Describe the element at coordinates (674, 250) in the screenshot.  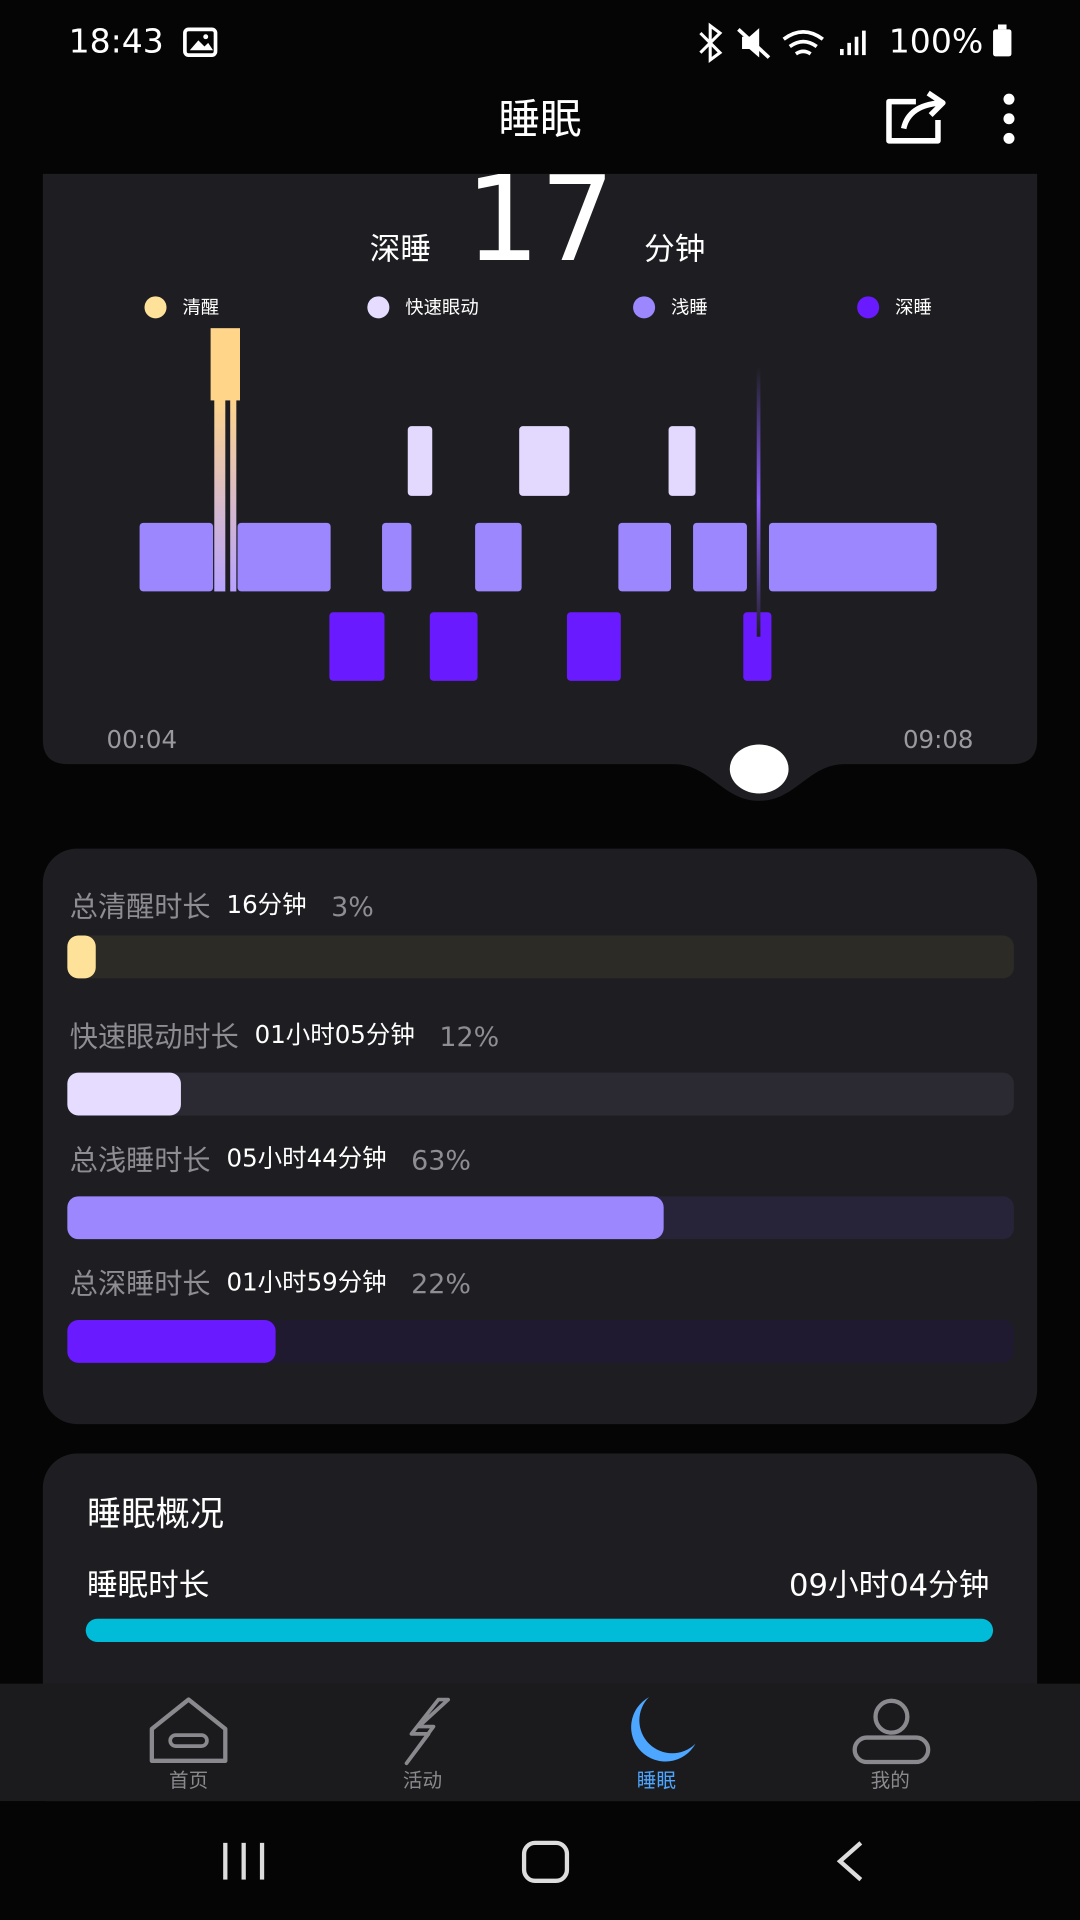
I see `metric-unit: 分钟` at that location.